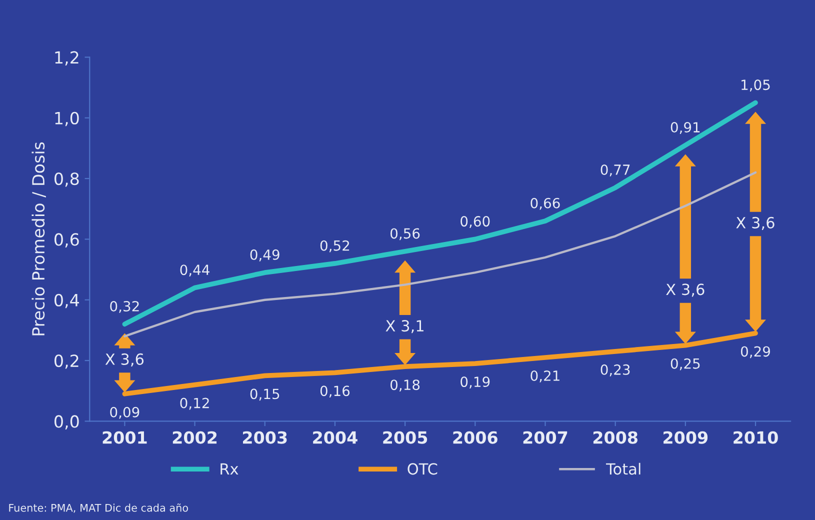 Image resolution: width=815 pixels, height=520 pixels. What do you see at coordinates (66, 240) in the screenshot?
I see `y-tick-label: 0,6` at bounding box center [66, 240].